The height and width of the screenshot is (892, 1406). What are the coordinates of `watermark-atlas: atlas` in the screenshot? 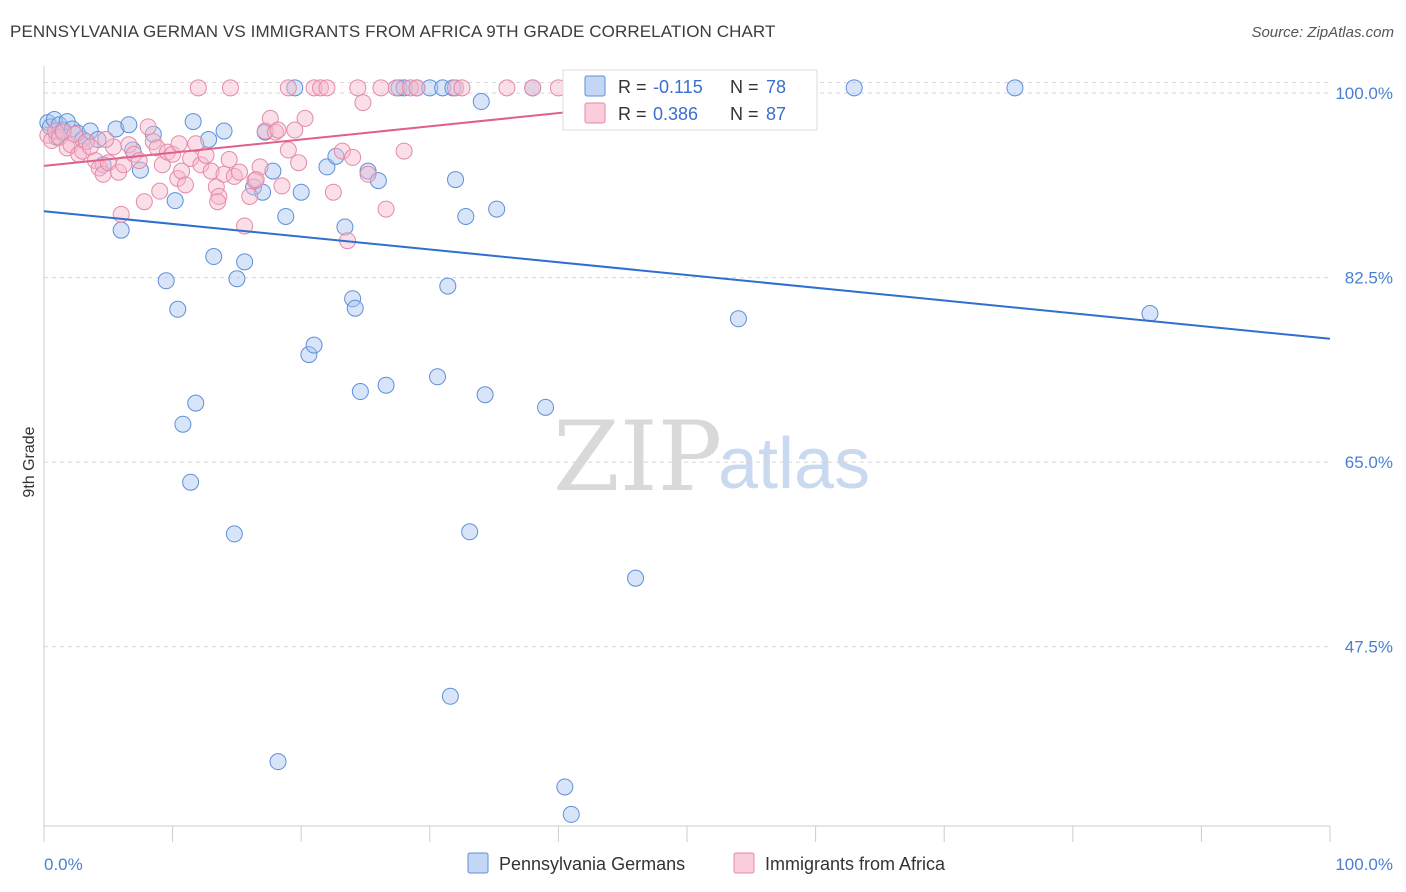 It's located at (794, 464).